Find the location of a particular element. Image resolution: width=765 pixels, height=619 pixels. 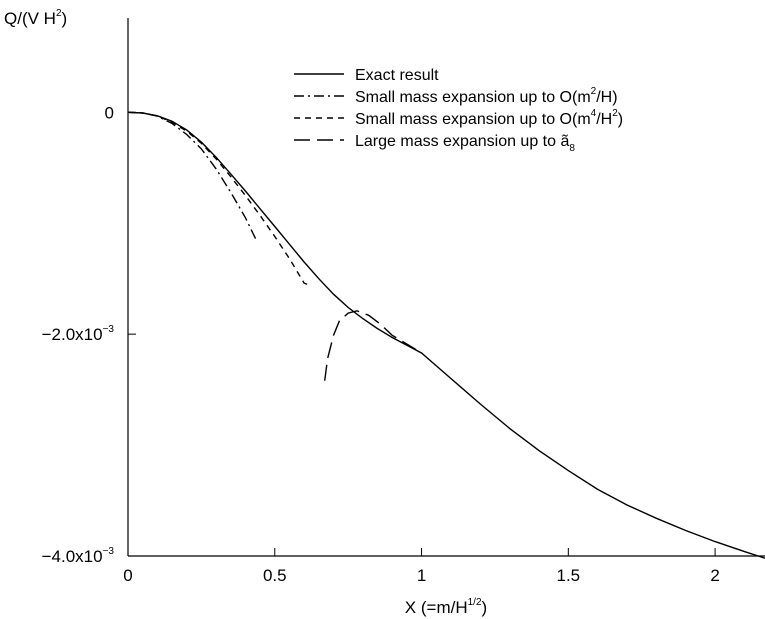

x-axis-title: X (=m/H1/2) is located at coordinates (446, 607).